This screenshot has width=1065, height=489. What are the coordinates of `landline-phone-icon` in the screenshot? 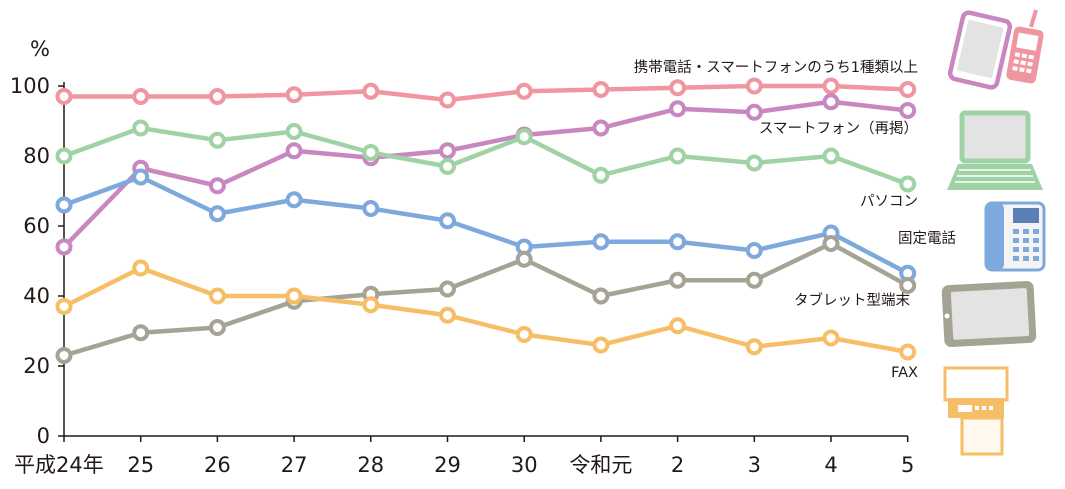 It's located at (1015, 236).